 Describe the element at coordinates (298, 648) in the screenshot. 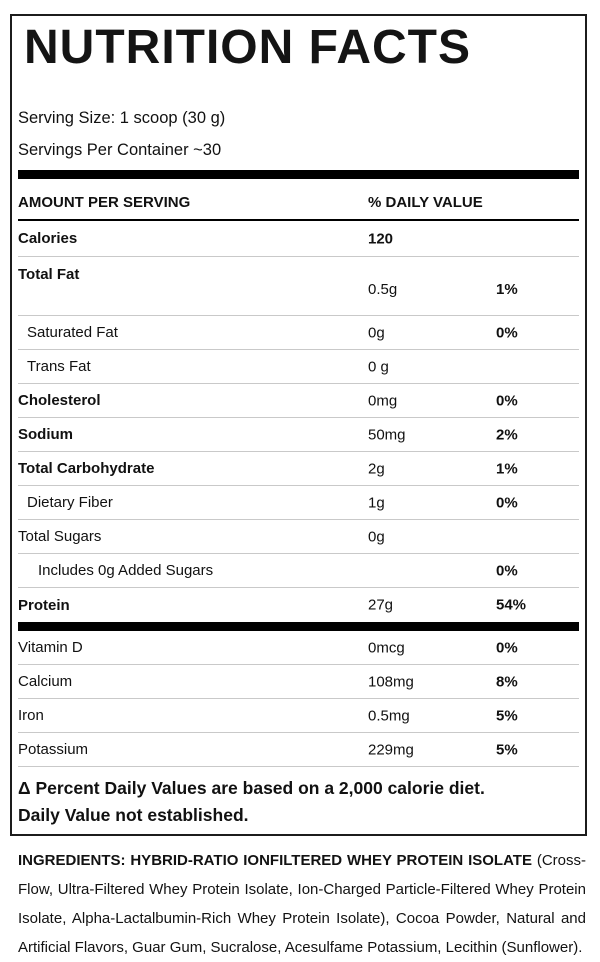

I see `nutrient-row-vitamin-d: Vitamin D 0mcg 0%` at that location.